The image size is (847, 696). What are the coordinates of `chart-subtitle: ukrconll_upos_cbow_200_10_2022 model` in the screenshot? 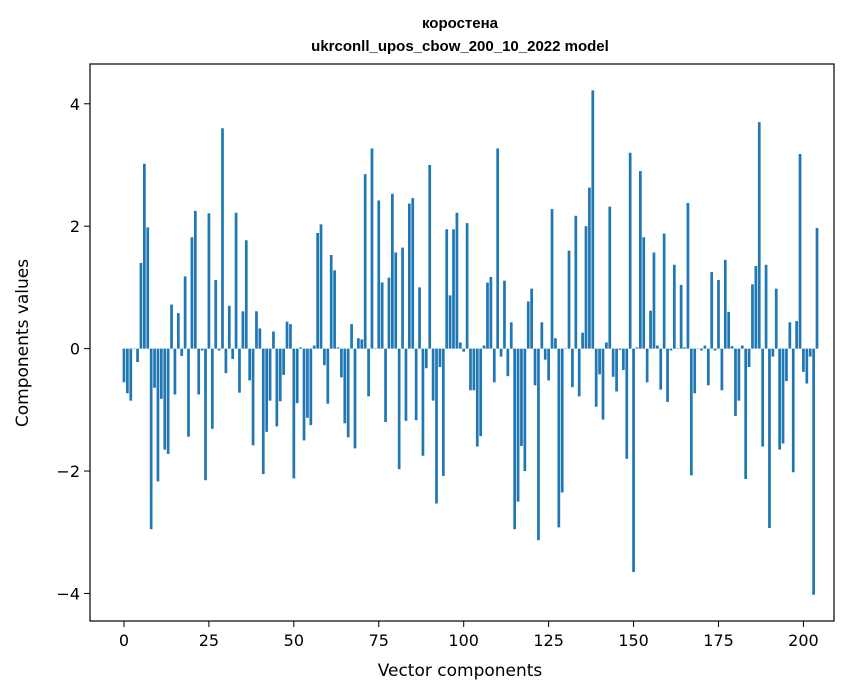 It's located at (460, 46).